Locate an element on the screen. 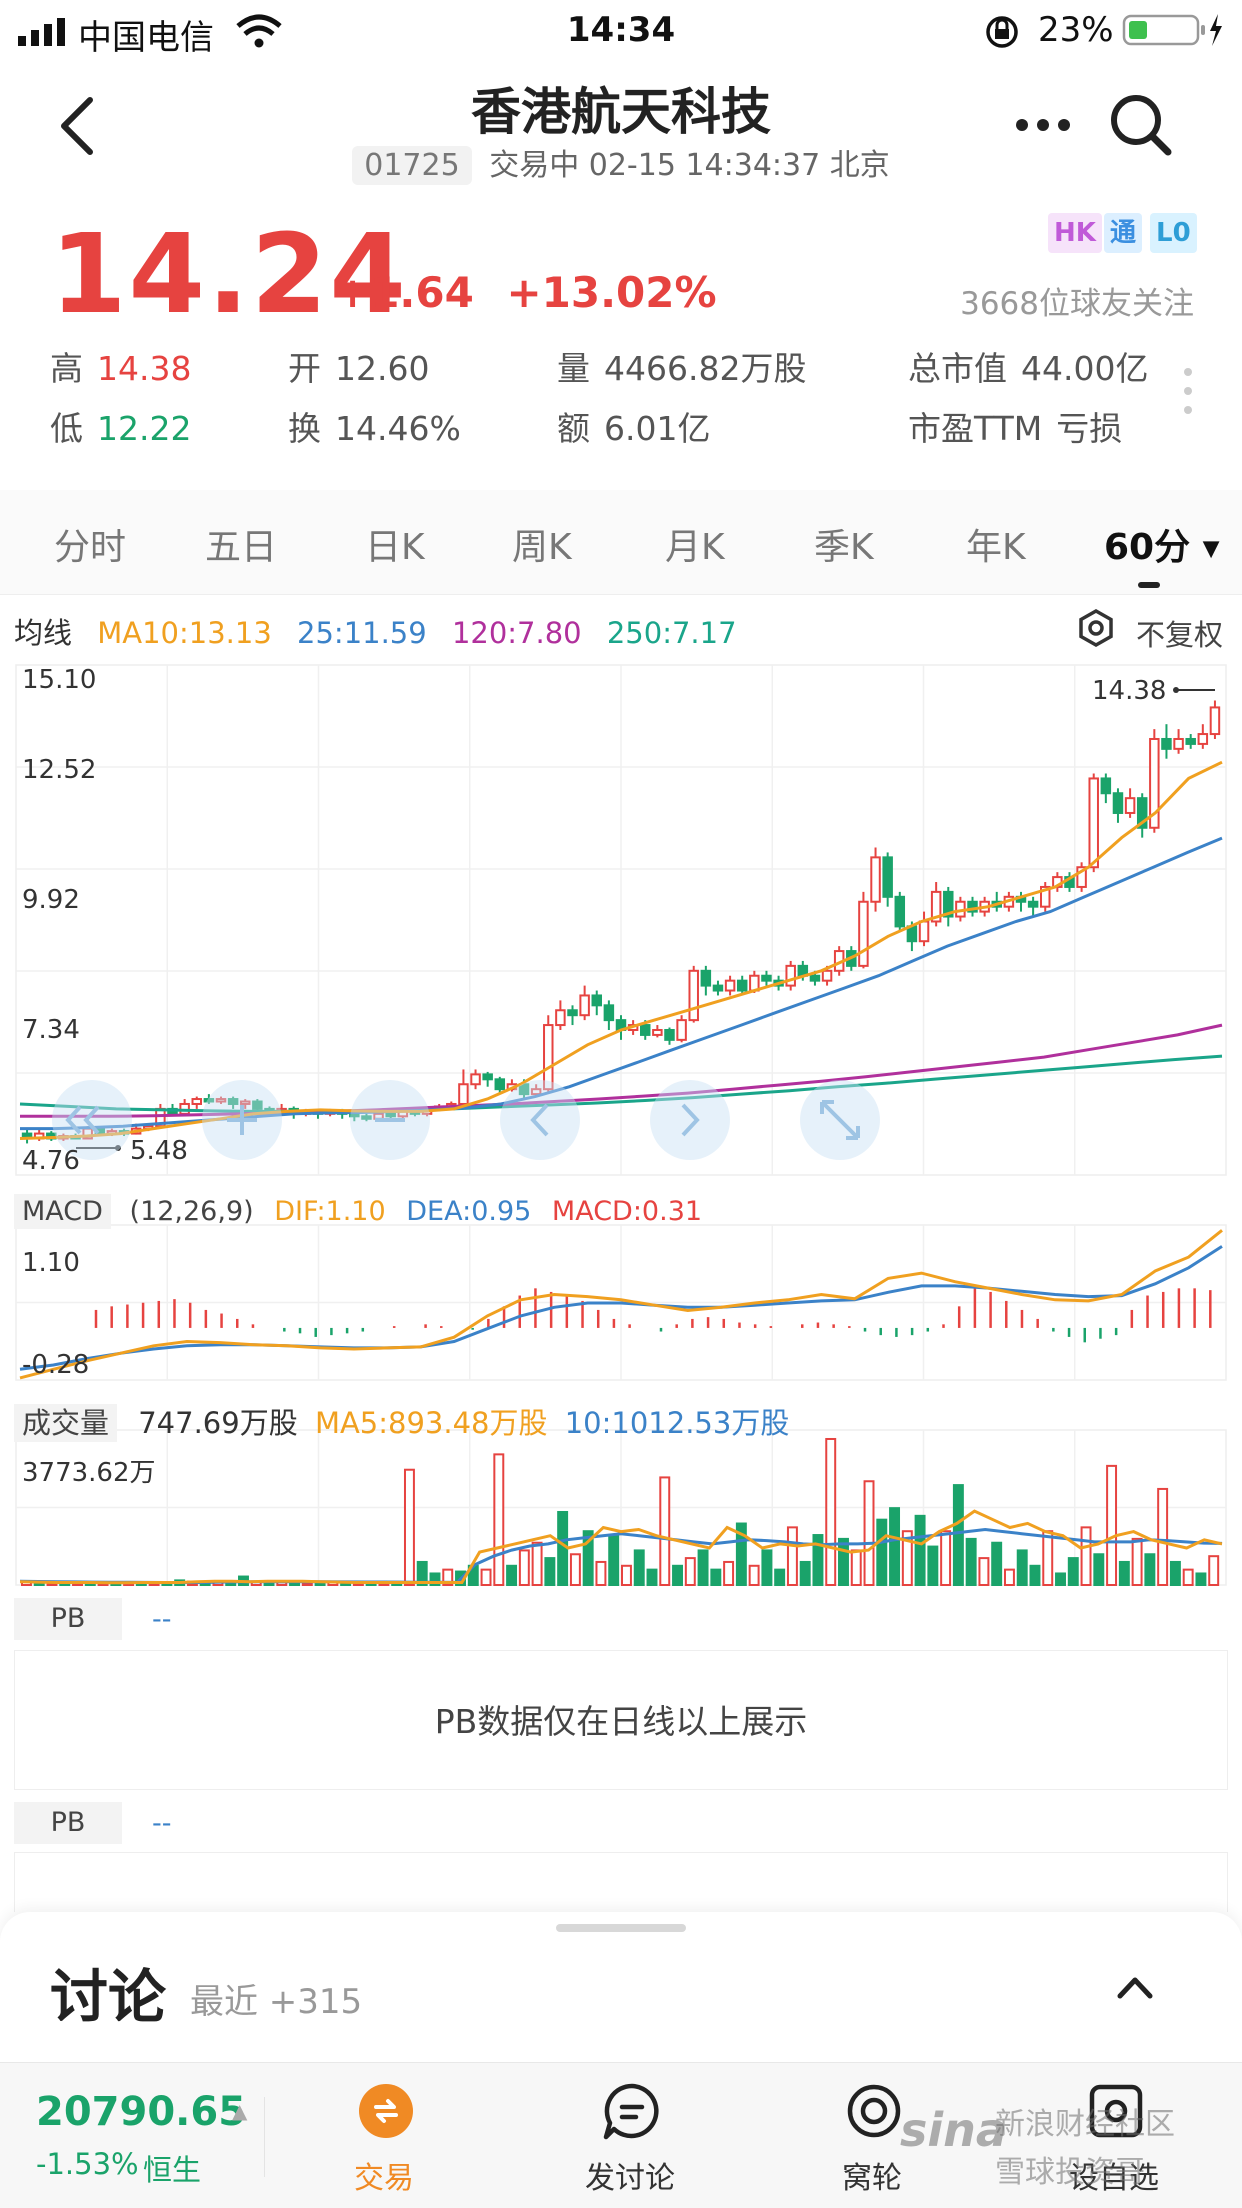 The height and width of the screenshot is (2208, 1242). warrant-label: 窝轮 is located at coordinates (872, 2178).